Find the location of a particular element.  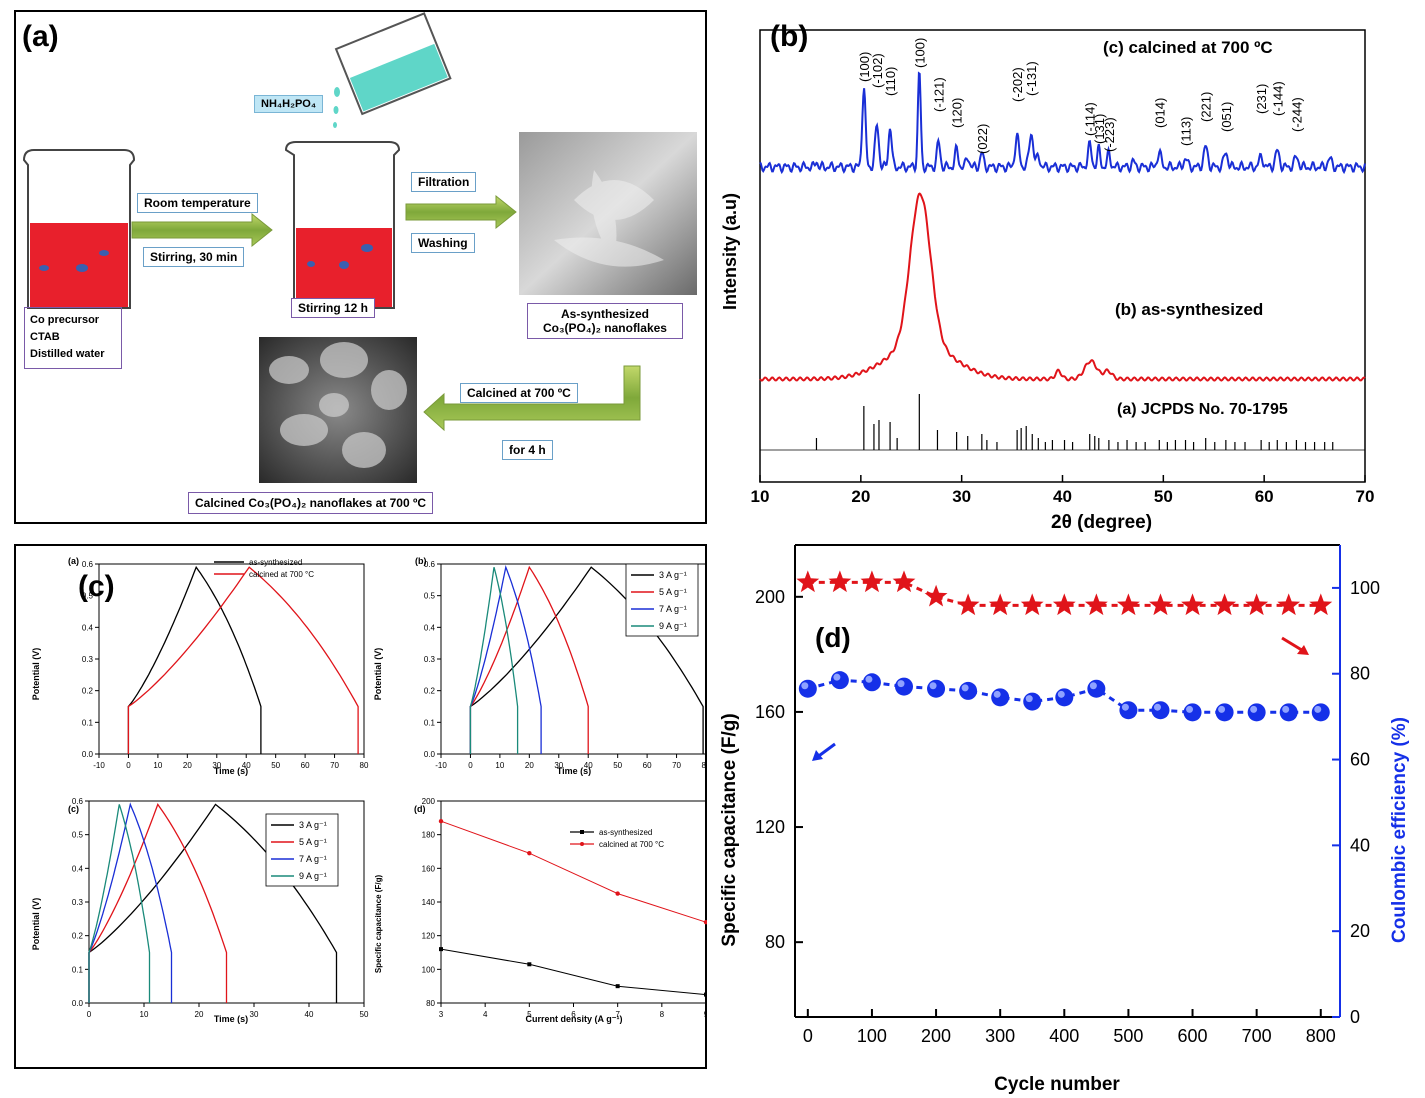

xrd-label-c: (c) calcined at 700 ºC is located at coordinates (1188, 47).